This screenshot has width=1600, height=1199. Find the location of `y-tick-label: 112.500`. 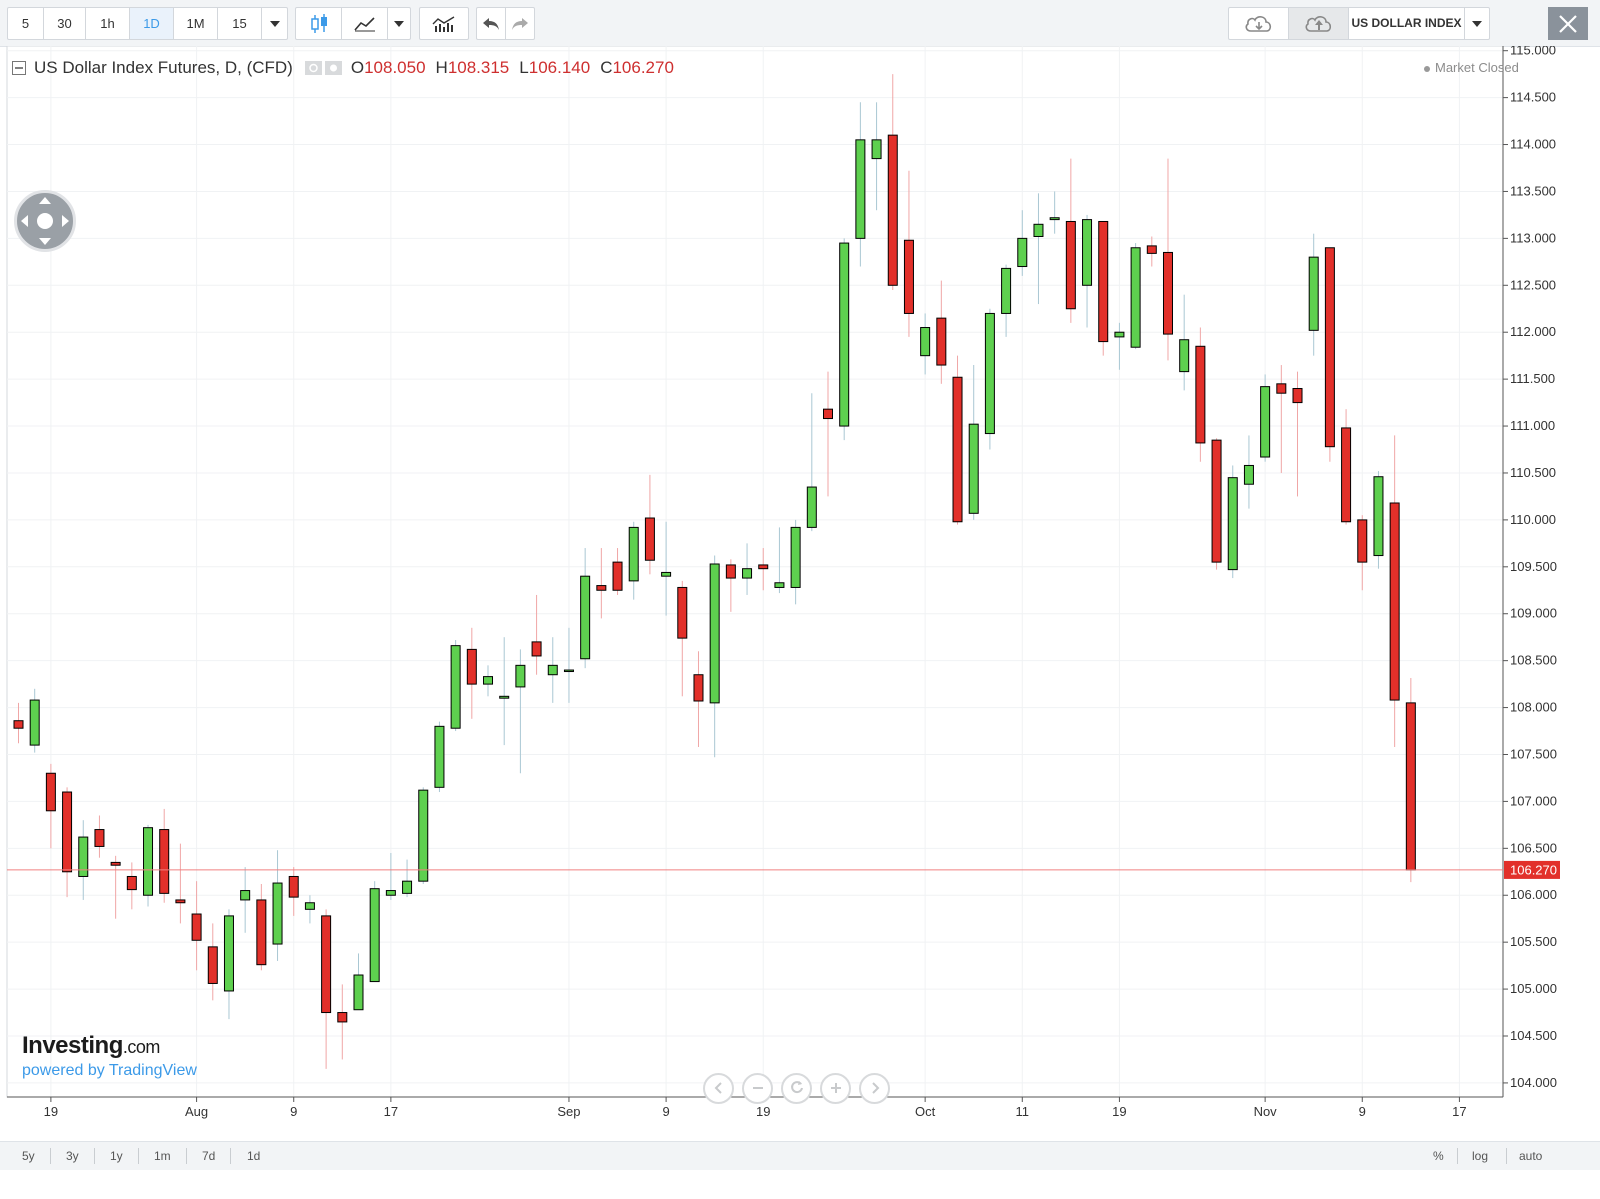

y-tick-label: 112.500 is located at coordinates (1533, 284).